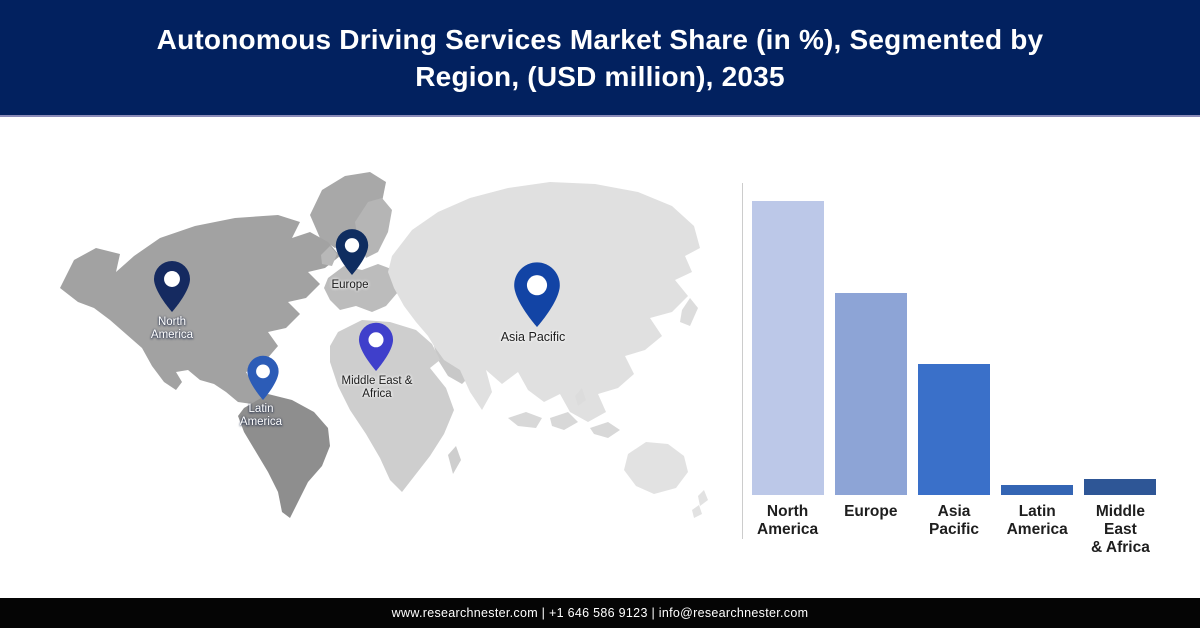  I want to click on map-pin-middle-east-africa-icon, so click(376, 346).